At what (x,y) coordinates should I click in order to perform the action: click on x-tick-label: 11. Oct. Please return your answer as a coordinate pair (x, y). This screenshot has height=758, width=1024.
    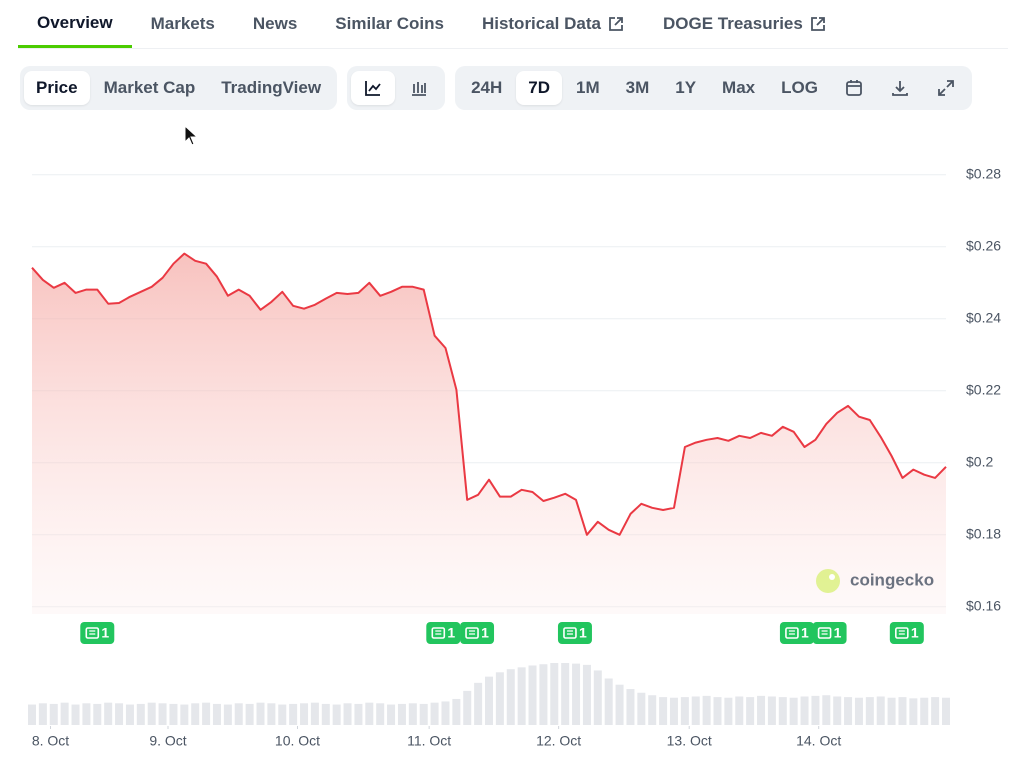
    Looking at the image, I should click on (429, 741).